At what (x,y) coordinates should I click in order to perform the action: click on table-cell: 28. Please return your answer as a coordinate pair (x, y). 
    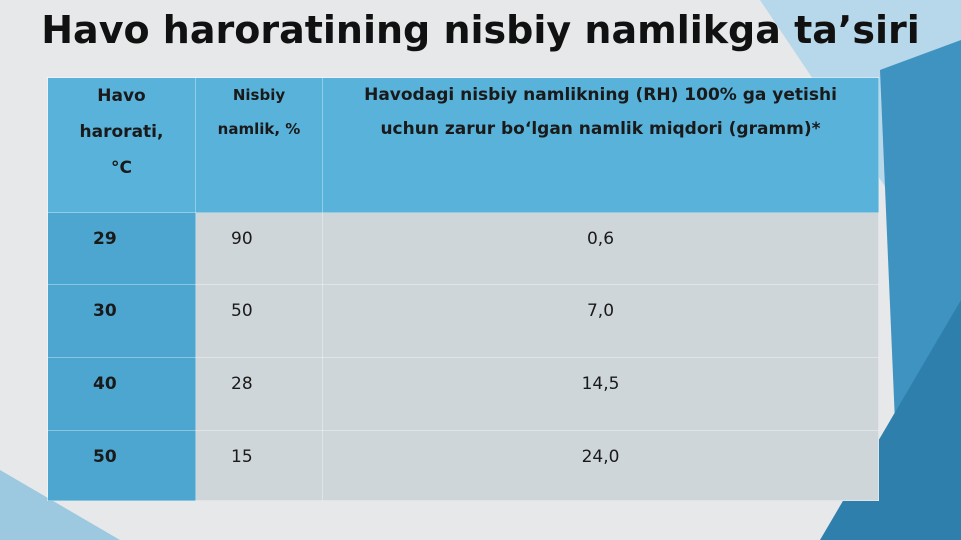
    Looking at the image, I should click on (259, 394).